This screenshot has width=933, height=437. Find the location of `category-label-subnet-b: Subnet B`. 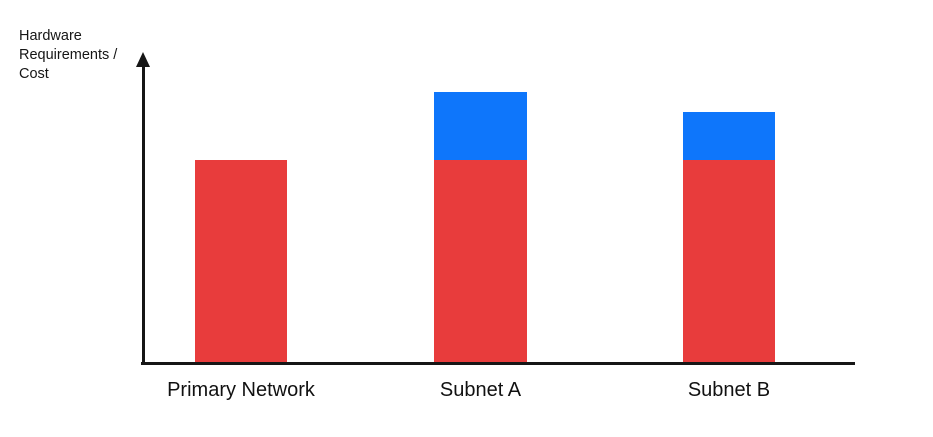

category-label-subnet-b: Subnet B is located at coordinates (729, 390).